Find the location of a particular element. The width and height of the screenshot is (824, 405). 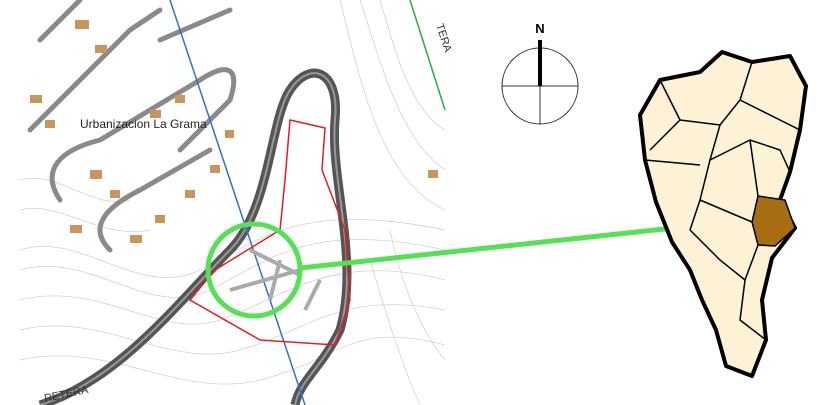

arrow-shaft is located at coordinates (515, 245).